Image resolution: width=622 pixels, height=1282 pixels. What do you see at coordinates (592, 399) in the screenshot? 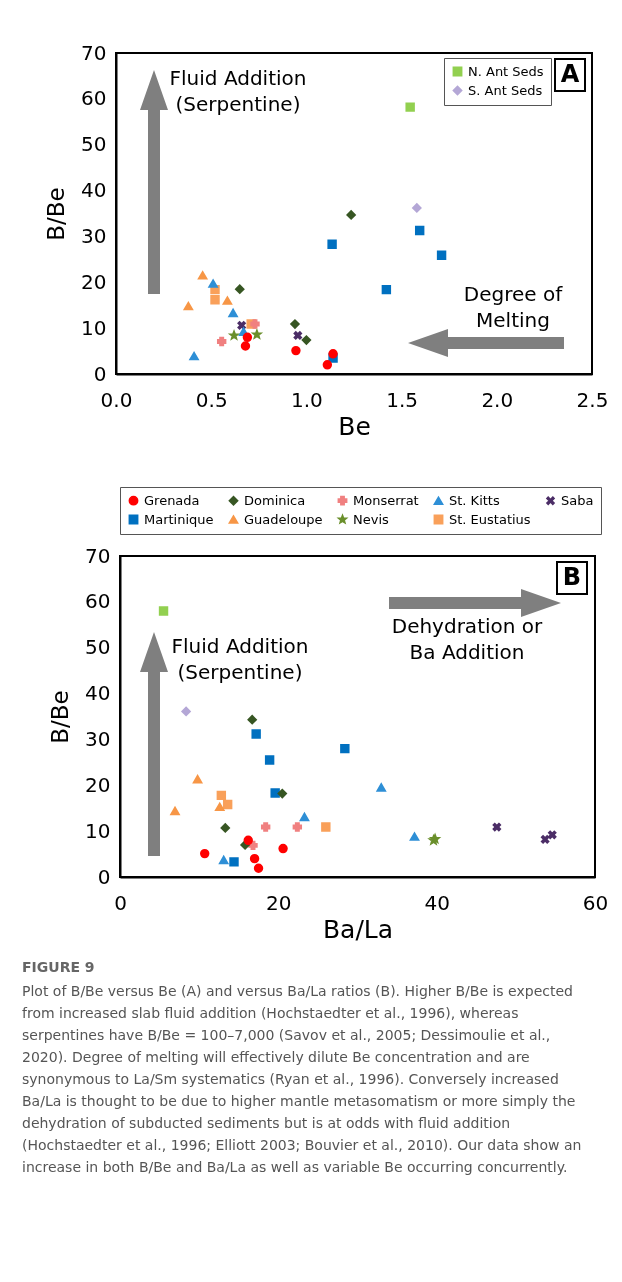
I see `x-tick-label: 2.5` at bounding box center [592, 399].